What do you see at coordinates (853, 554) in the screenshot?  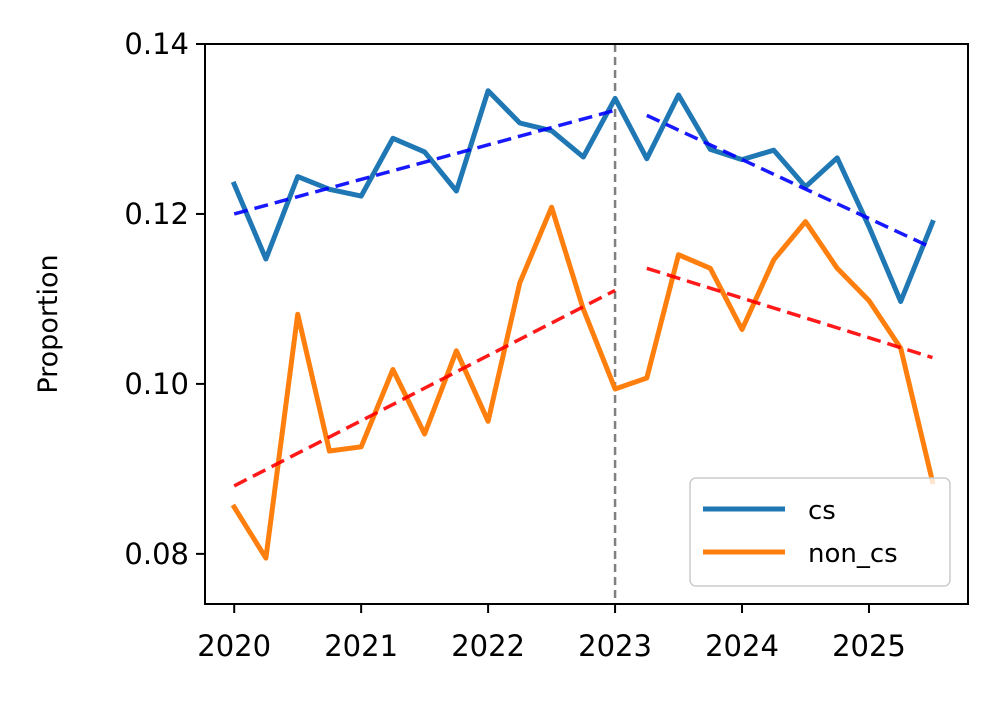 I see `legend-label-non_cs: non_cs` at bounding box center [853, 554].